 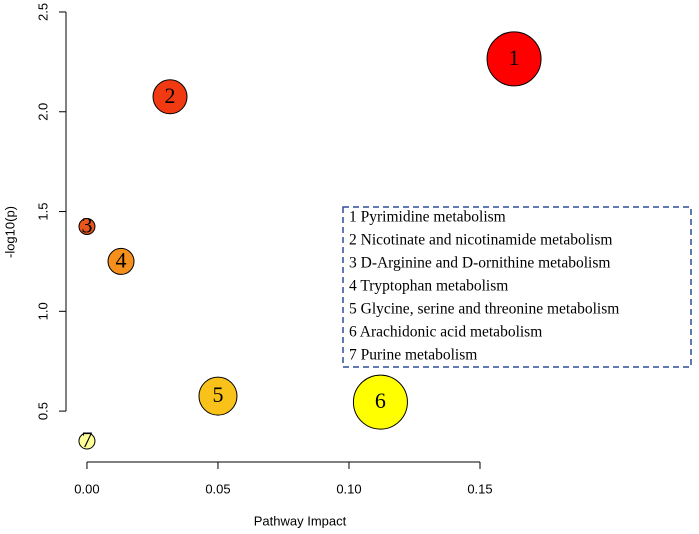 I want to click on bubble-label: 4, so click(x=121, y=259).